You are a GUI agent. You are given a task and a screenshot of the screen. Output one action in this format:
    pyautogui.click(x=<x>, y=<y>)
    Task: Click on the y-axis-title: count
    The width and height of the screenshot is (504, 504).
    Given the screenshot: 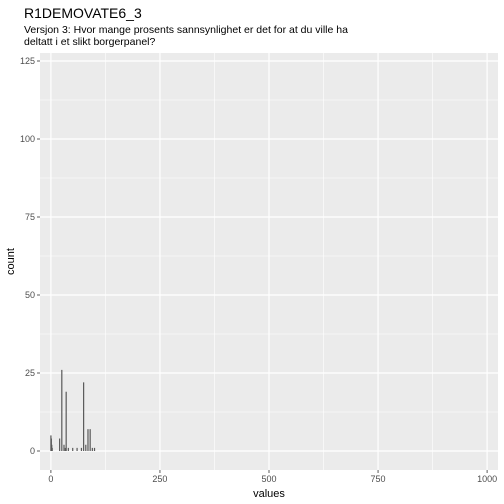 What is the action you would take?
    pyautogui.click(x=11, y=261)
    